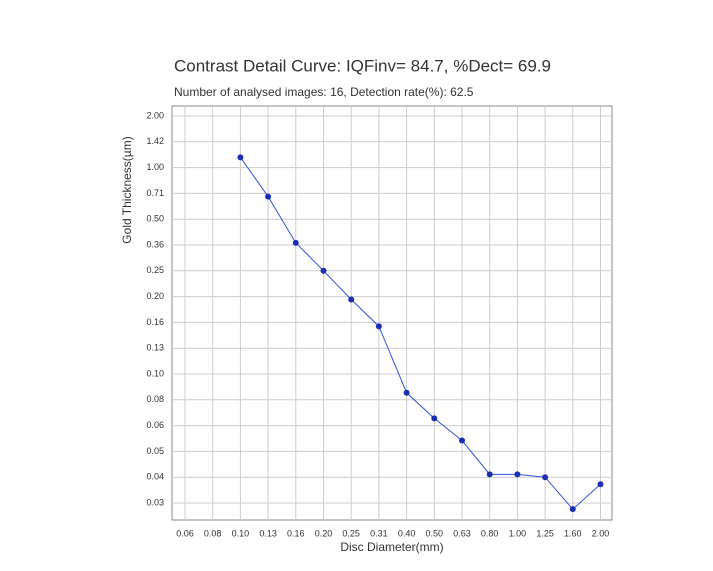 This screenshot has width=713, height=571. I want to click on y-tick-label: 2.00, so click(155, 115).